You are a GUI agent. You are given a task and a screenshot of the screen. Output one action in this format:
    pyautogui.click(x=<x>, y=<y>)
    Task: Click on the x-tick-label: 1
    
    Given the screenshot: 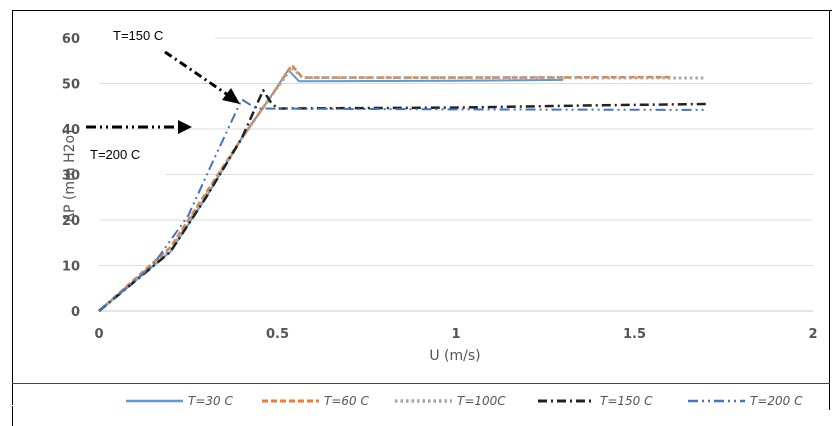 What is the action you would take?
    pyautogui.click(x=455, y=334)
    